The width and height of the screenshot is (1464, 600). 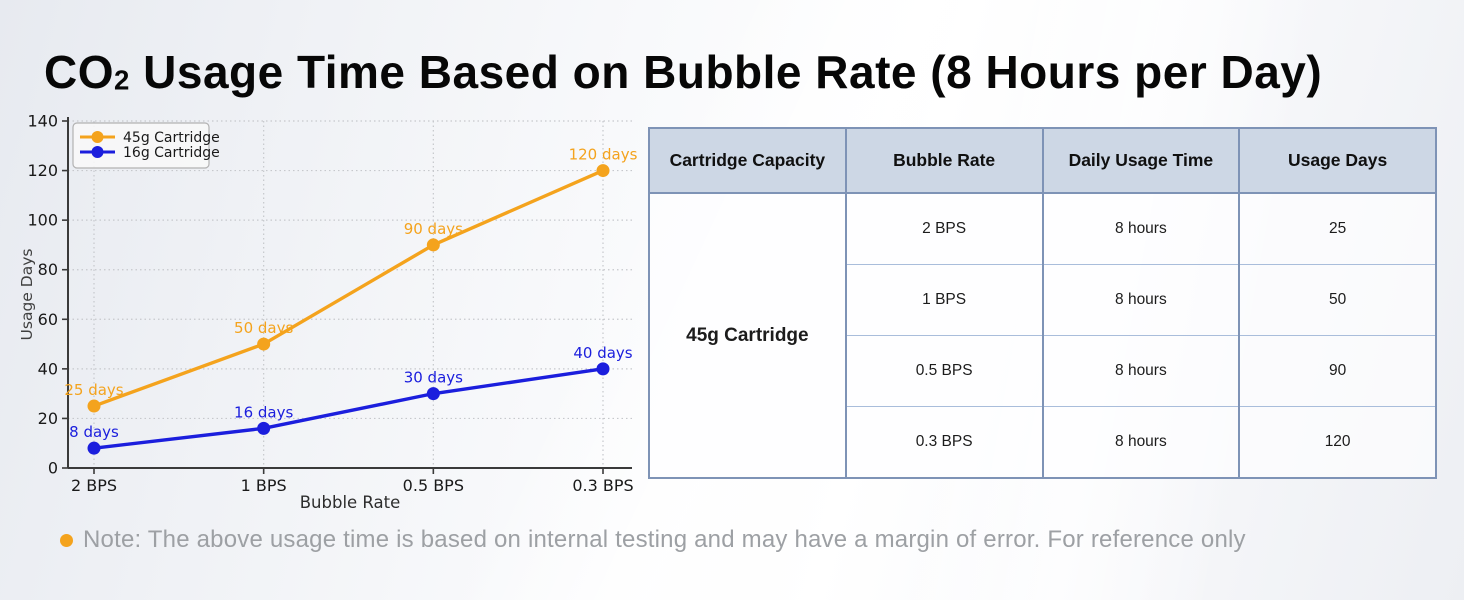 What do you see at coordinates (48, 269) in the screenshot?
I see `y-tick-label: 80` at bounding box center [48, 269].